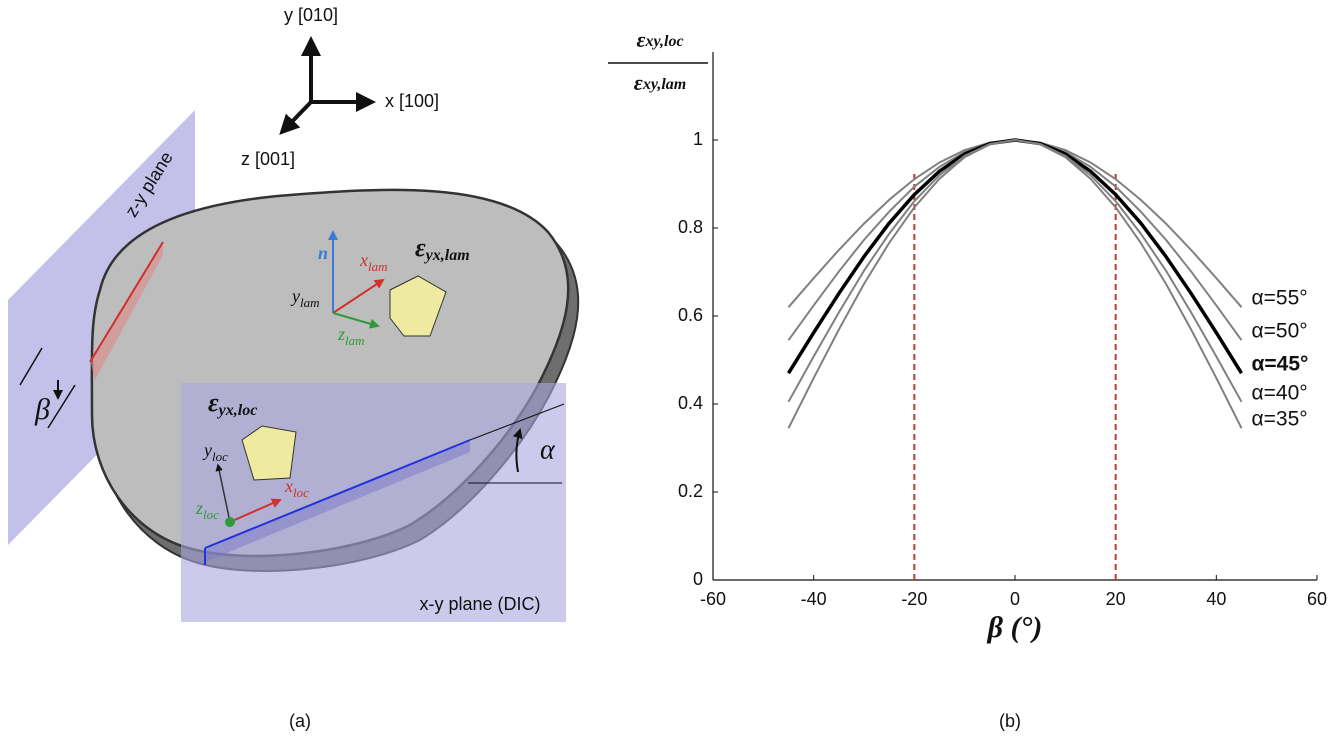 The width and height of the screenshot is (1344, 743). I want to click on x-tick-label: 0, so click(1015, 599).